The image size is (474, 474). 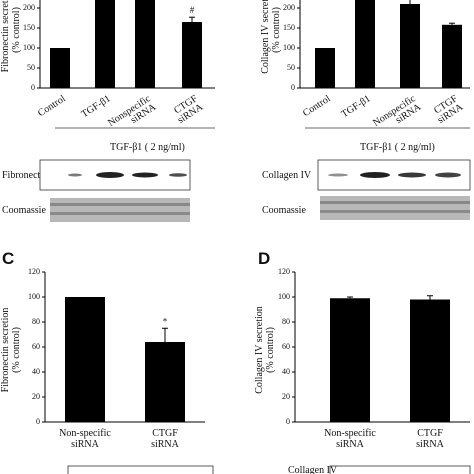 What do you see at coordinates (8, 258) in the screenshot?
I see `panel-letter: C` at bounding box center [8, 258].